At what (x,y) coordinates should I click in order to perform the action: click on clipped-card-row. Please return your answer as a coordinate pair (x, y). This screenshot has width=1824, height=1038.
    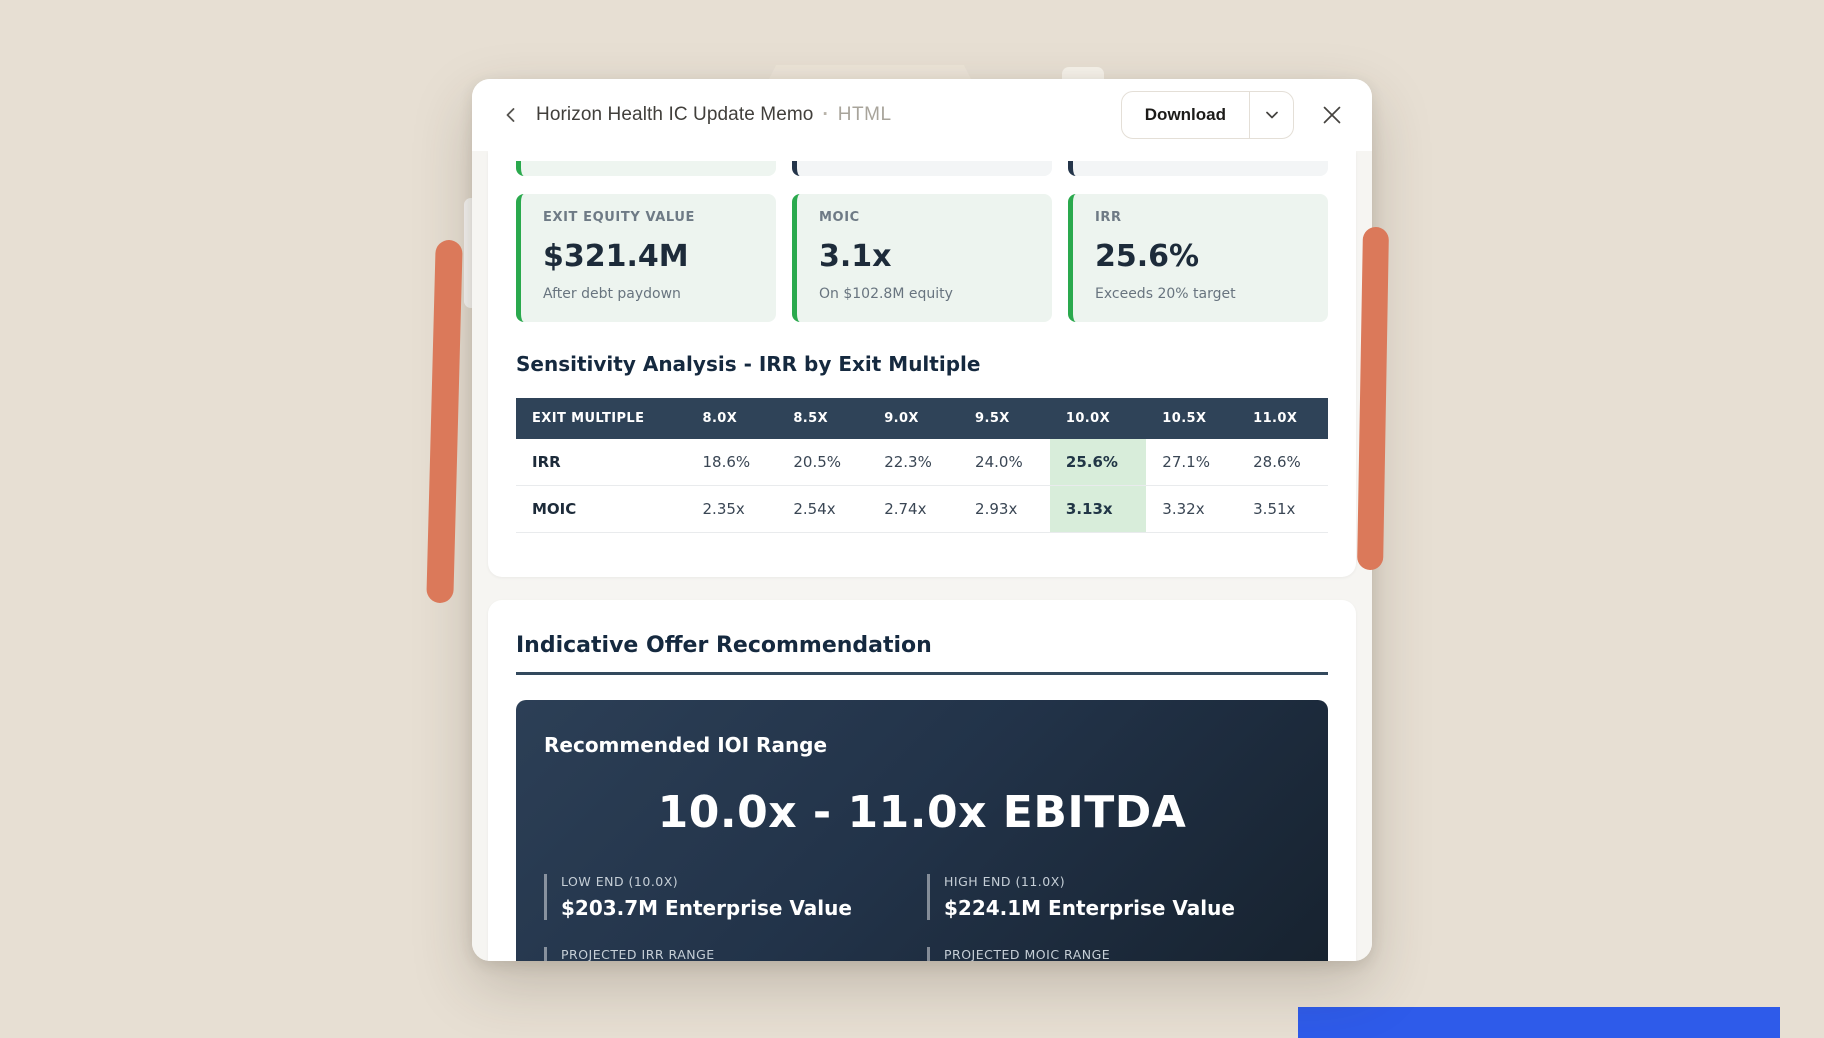
    Looking at the image, I should click on (922, 163).